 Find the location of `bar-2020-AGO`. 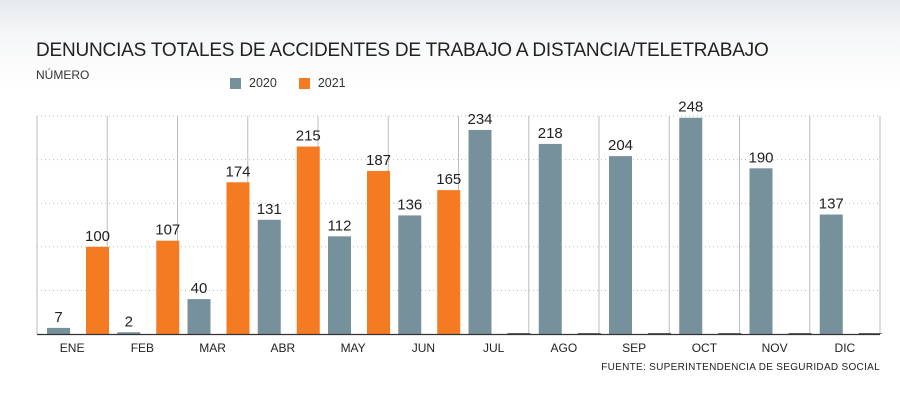

bar-2020-AGO is located at coordinates (550, 238).